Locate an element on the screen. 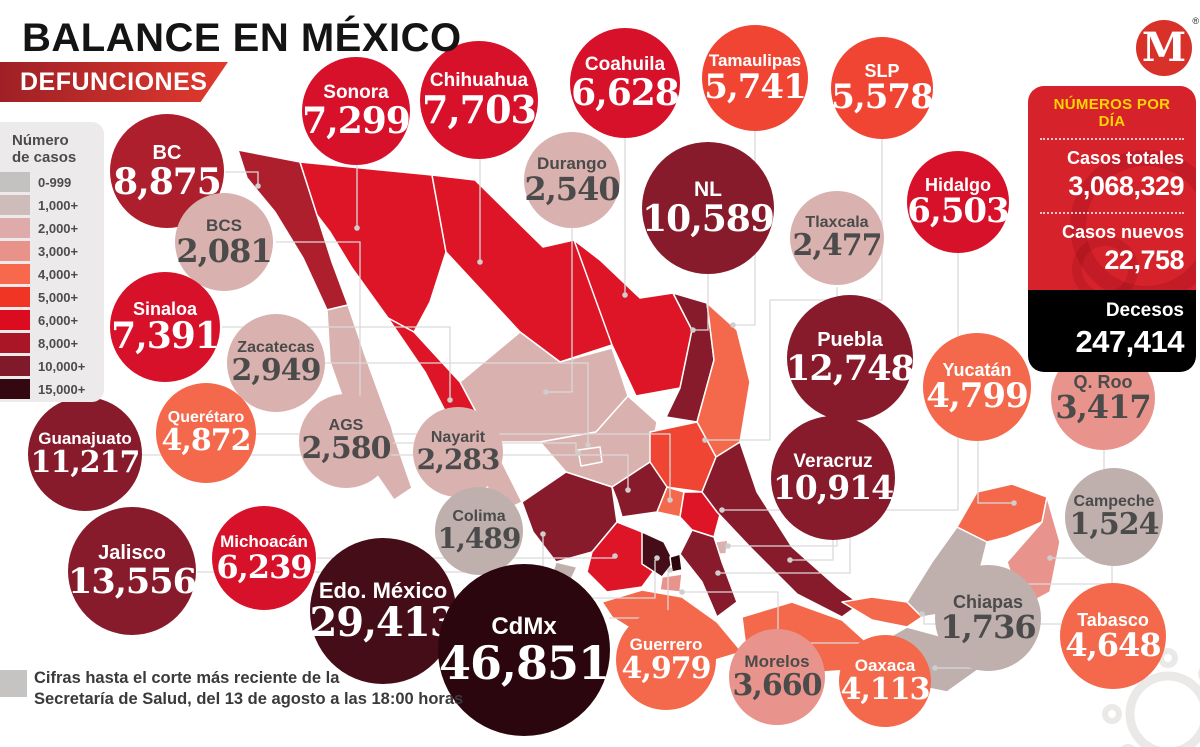 The width and height of the screenshot is (1200, 747). state-deaths-value: 1,736 is located at coordinates (988, 627).